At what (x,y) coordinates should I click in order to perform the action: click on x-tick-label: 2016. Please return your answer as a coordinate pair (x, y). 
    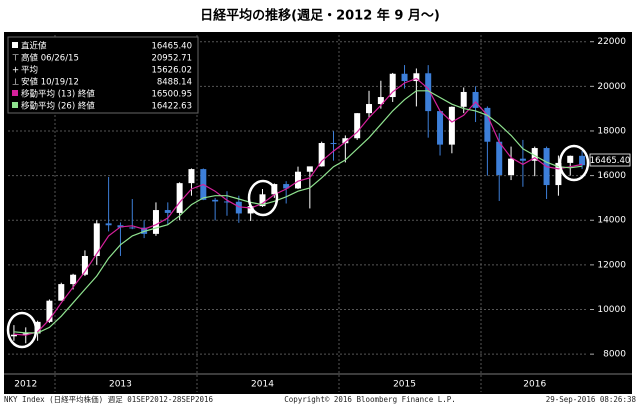
    Looking at the image, I should click on (534, 385).